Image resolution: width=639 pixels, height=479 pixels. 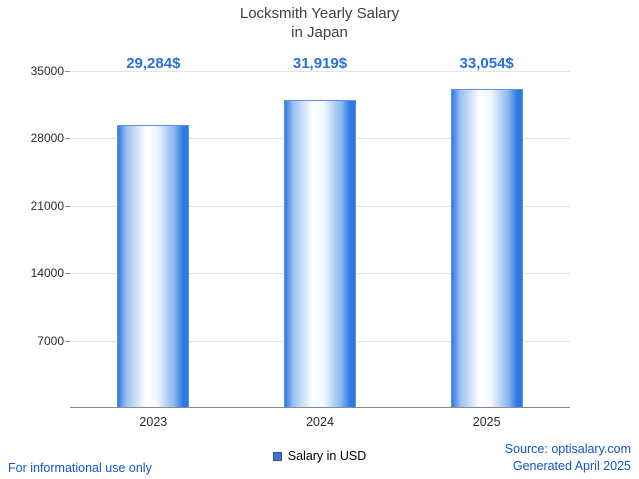 I want to click on y-tick-label-7000: 7000, so click(x=50, y=340).